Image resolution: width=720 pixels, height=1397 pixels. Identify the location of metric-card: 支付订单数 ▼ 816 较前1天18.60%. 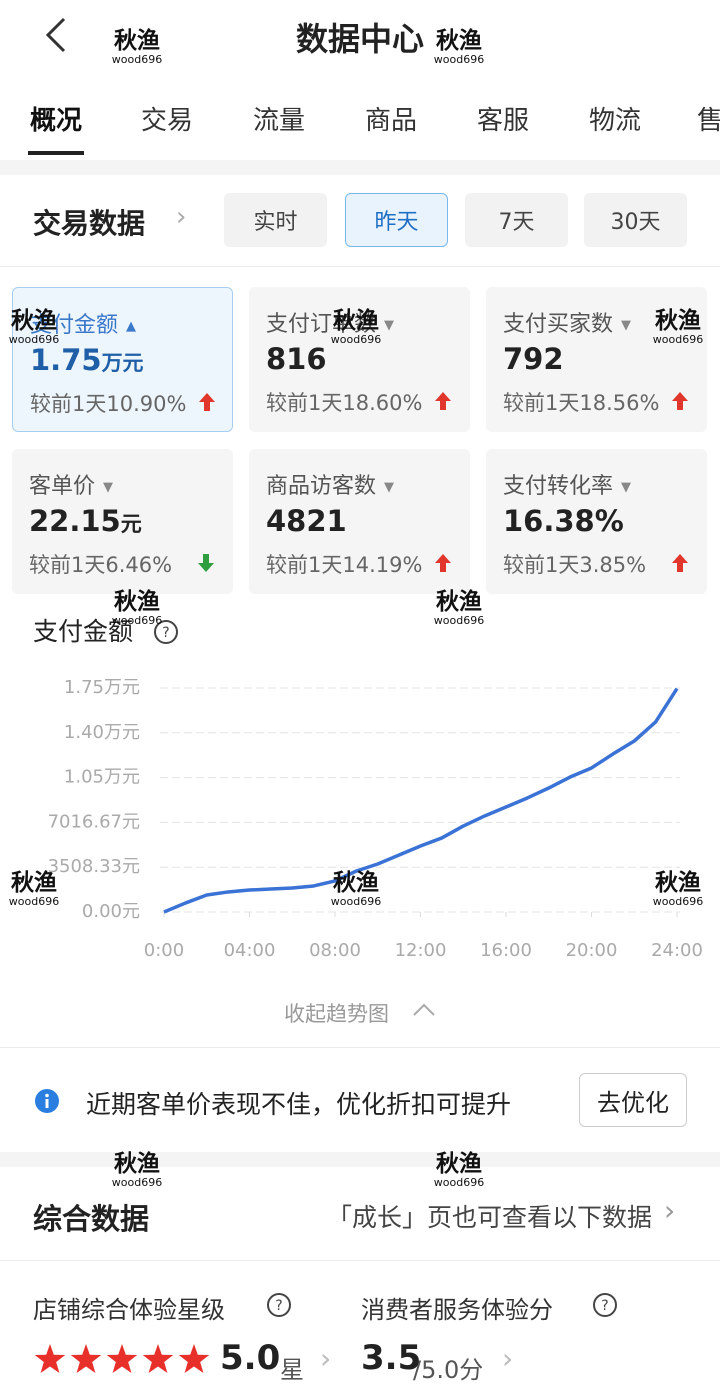
(359, 359).